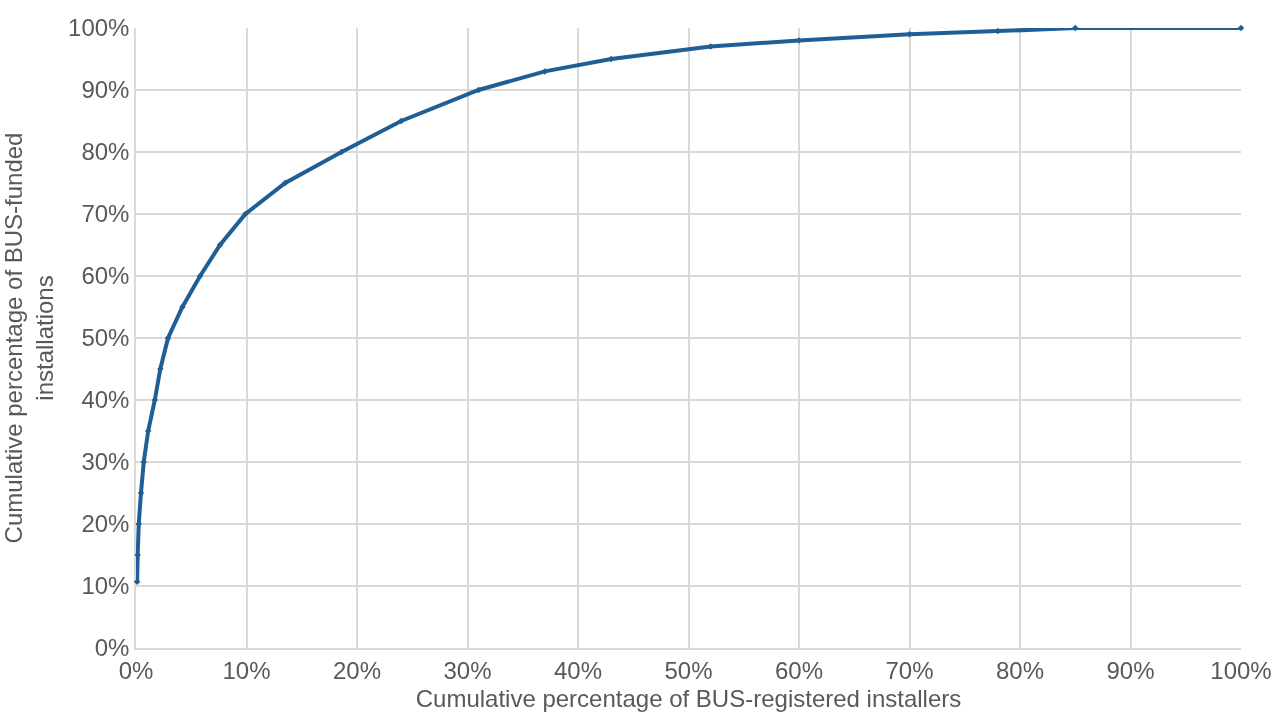 The image size is (1286, 718). What do you see at coordinates (688, 670) in the screenshot?
I see `x-tick-label: 50%` at bounding box center [688, 670].